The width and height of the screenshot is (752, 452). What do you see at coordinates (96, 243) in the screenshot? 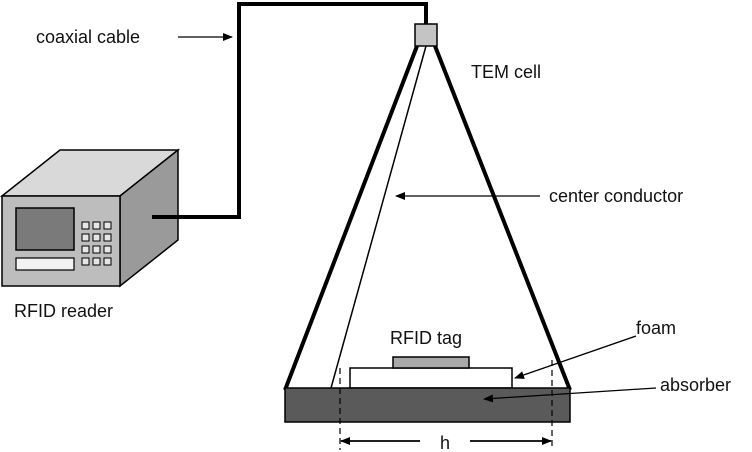
I see `reader-keypad` at bounding box center [96, 243].